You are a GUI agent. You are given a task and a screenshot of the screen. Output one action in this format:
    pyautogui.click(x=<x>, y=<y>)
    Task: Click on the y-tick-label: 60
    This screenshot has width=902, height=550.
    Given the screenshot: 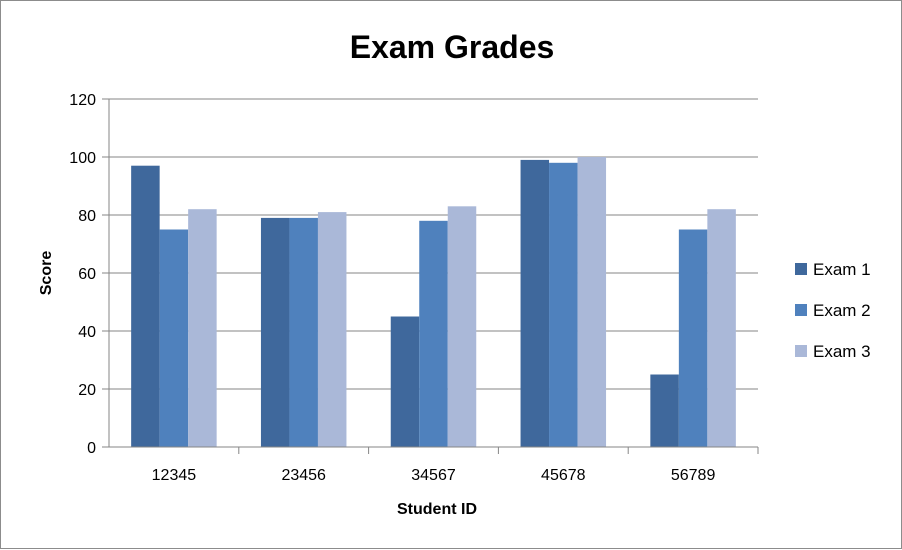 What is the action you would take?
    pyautogui.click(x=87, y=274)
    